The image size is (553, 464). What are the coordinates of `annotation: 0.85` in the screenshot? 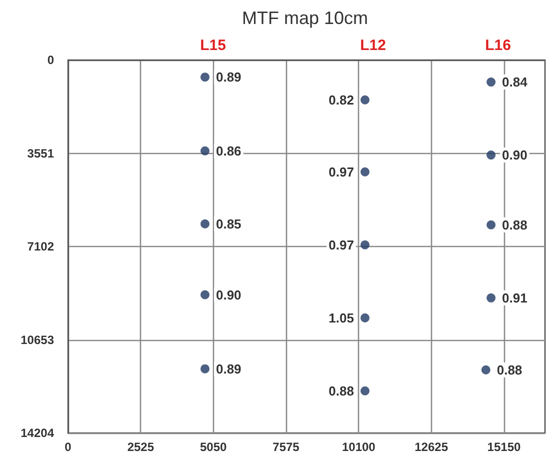 It's located at (229, 224).